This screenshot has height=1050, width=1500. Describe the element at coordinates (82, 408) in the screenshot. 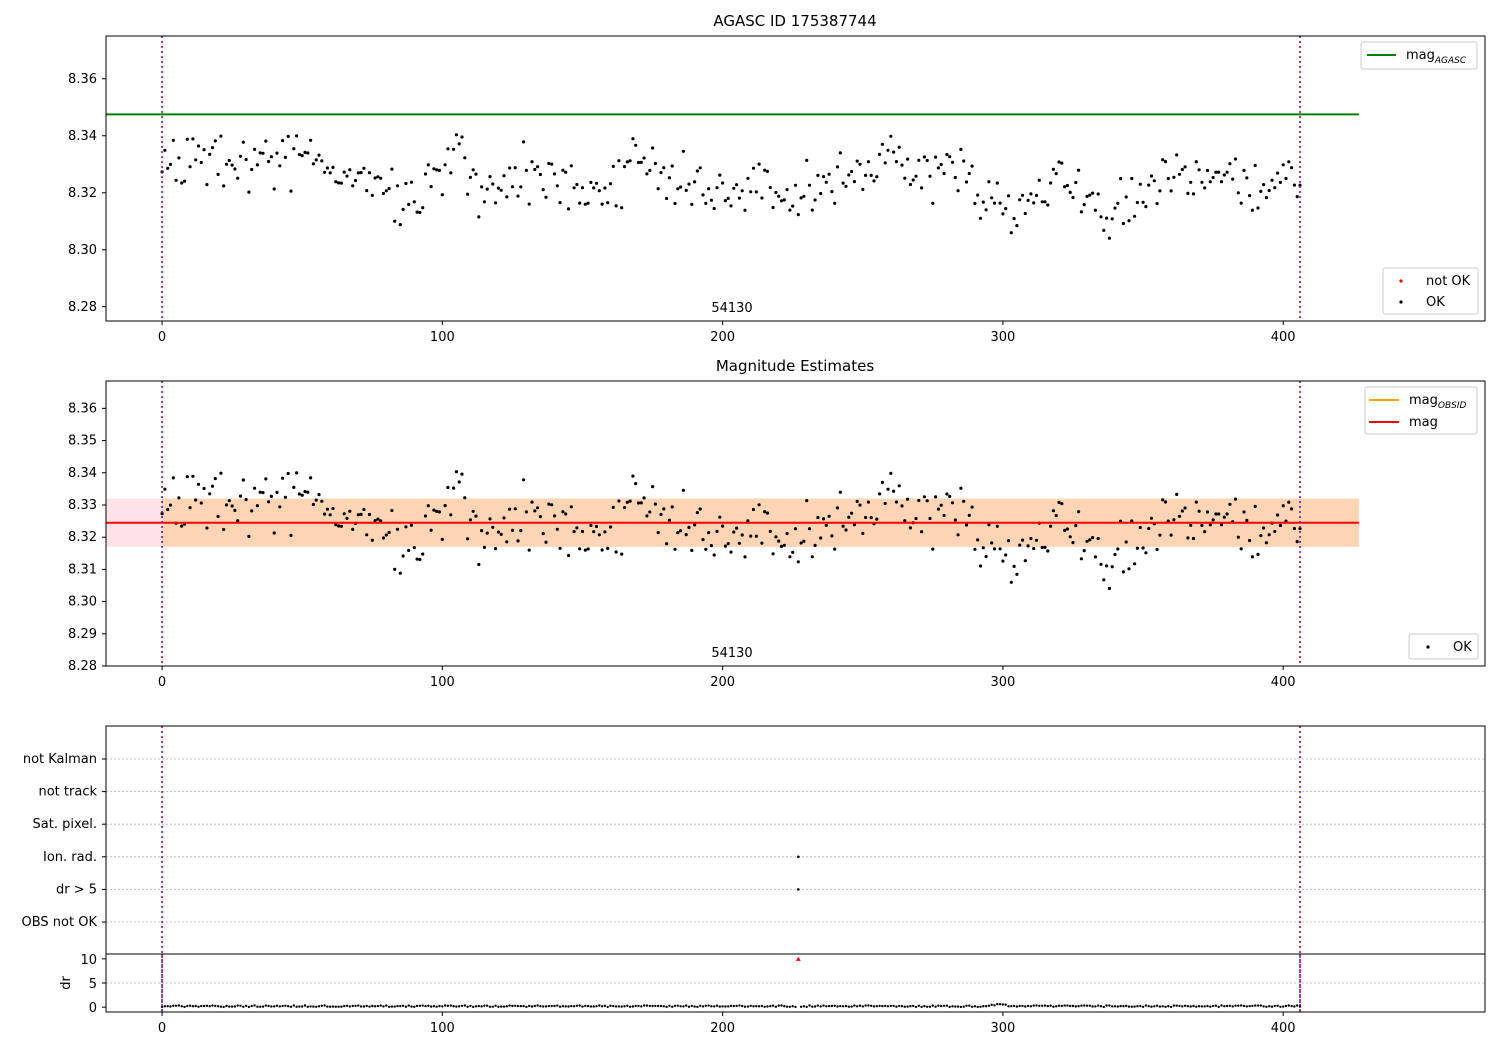

I see `y-tick-label: 8.36` at that location.